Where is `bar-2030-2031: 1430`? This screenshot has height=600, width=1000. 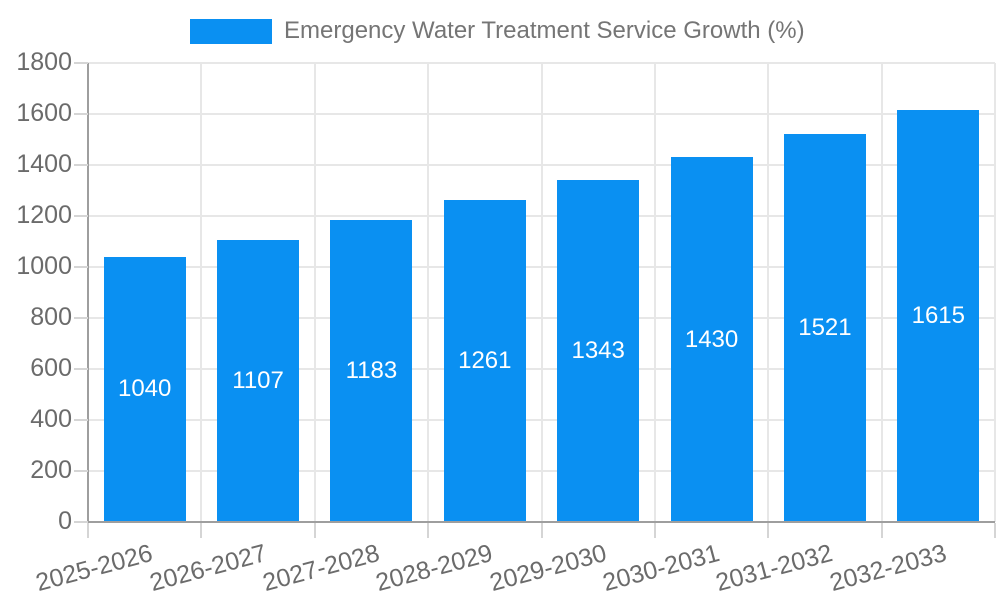 bar-2030-2031: 1430 is located at coordinates (711, 339).